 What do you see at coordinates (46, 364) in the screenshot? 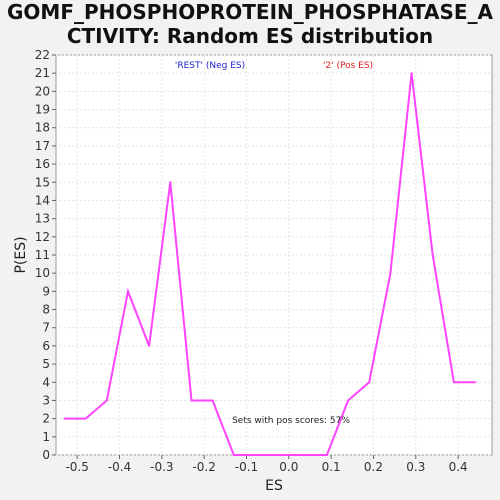
I see `y-tick-label: 5` at bounding box center [46, 364].